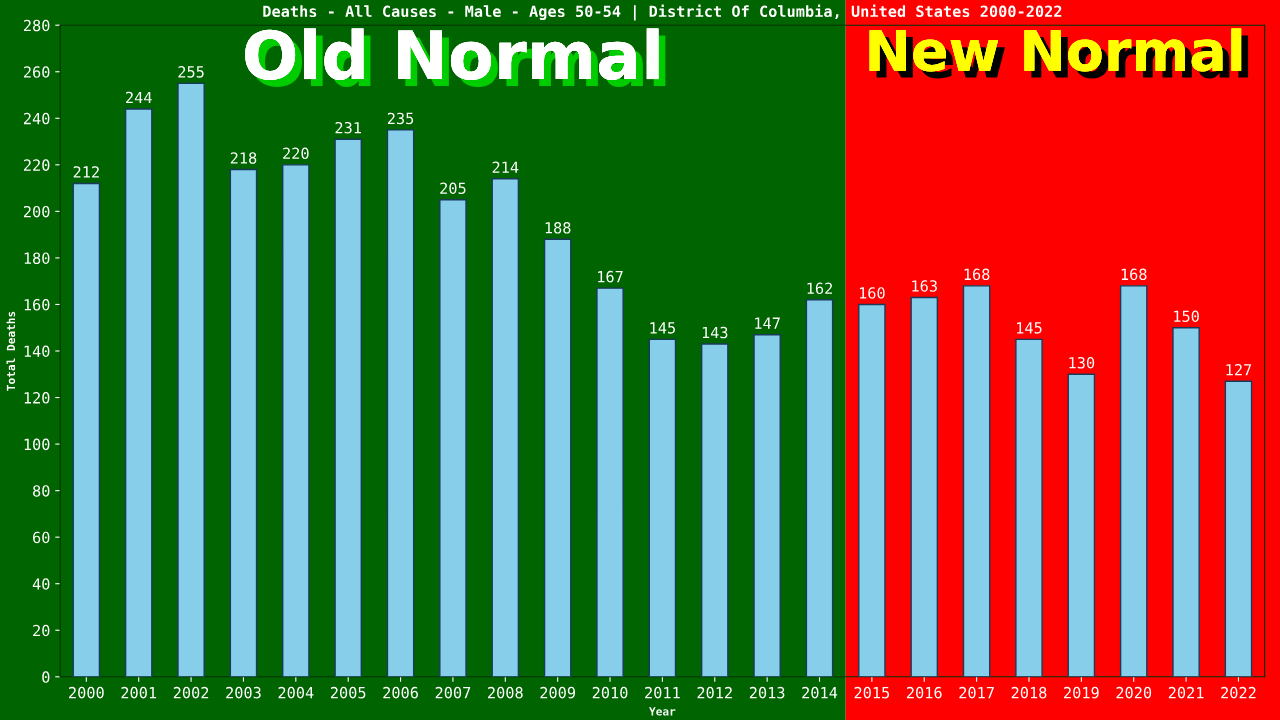  I want to click on x-tick-label: 2021, so click(1186, 692).